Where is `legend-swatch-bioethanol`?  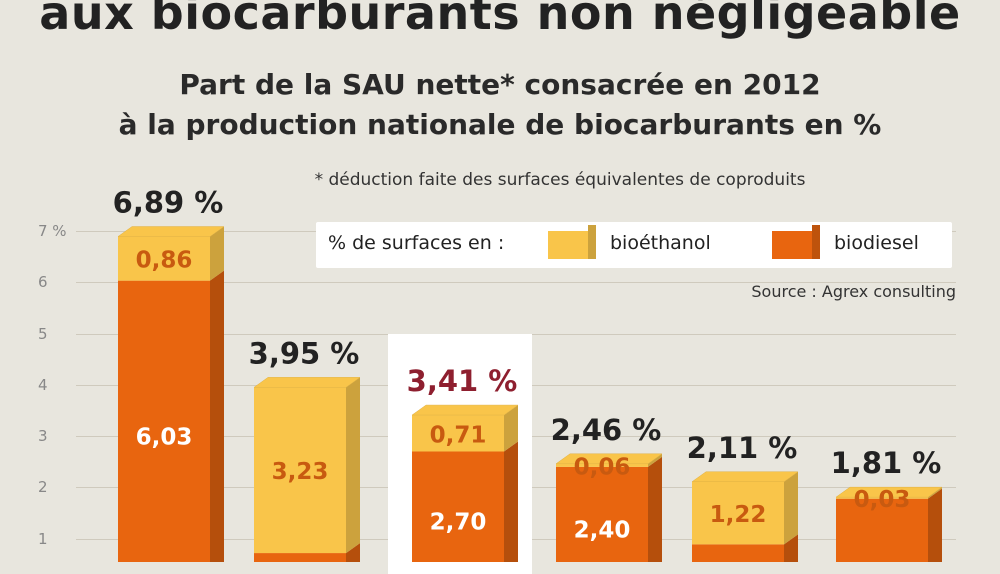
legend-swatch-bioethanol is located at coordinates (568, 245).